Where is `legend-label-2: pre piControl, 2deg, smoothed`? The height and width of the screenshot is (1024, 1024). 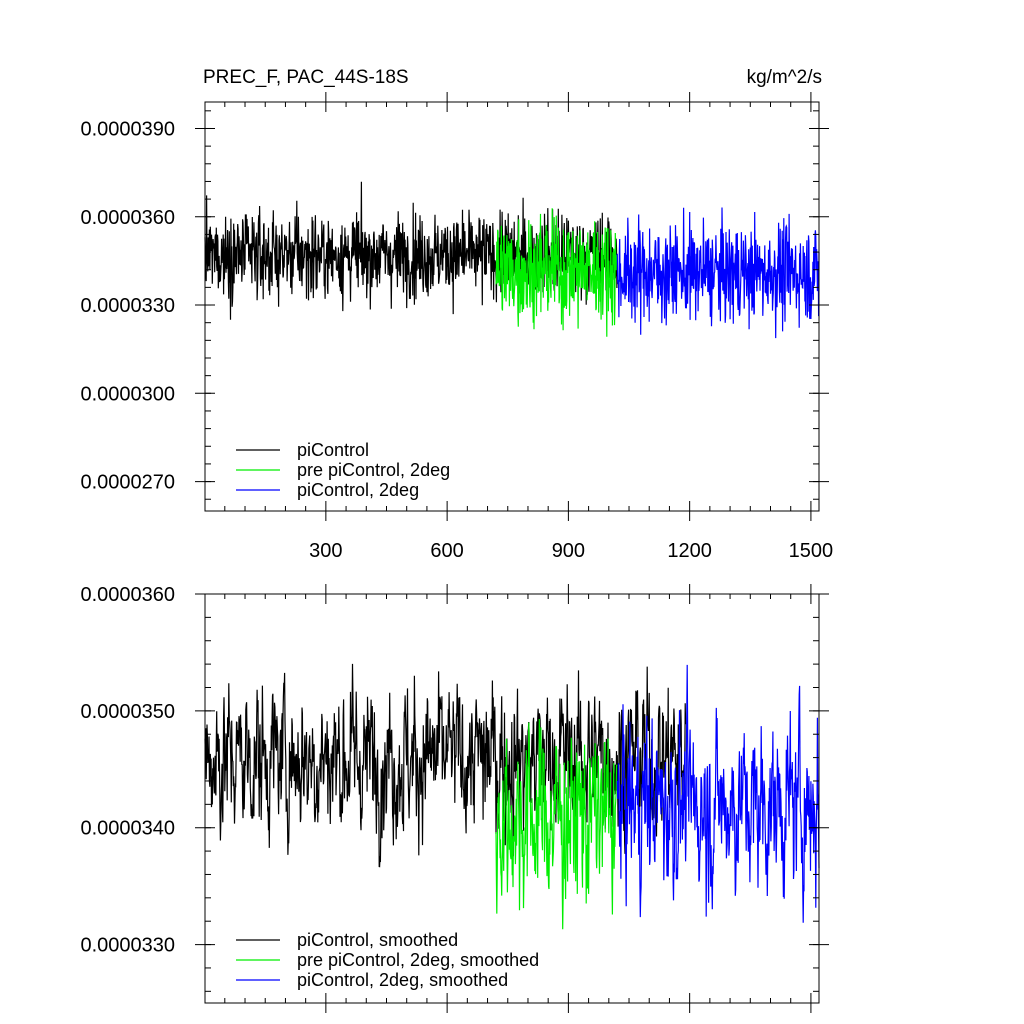
legend-label-2: pre piControl, 2deg, smoothed is located at coordinates (418, 960).